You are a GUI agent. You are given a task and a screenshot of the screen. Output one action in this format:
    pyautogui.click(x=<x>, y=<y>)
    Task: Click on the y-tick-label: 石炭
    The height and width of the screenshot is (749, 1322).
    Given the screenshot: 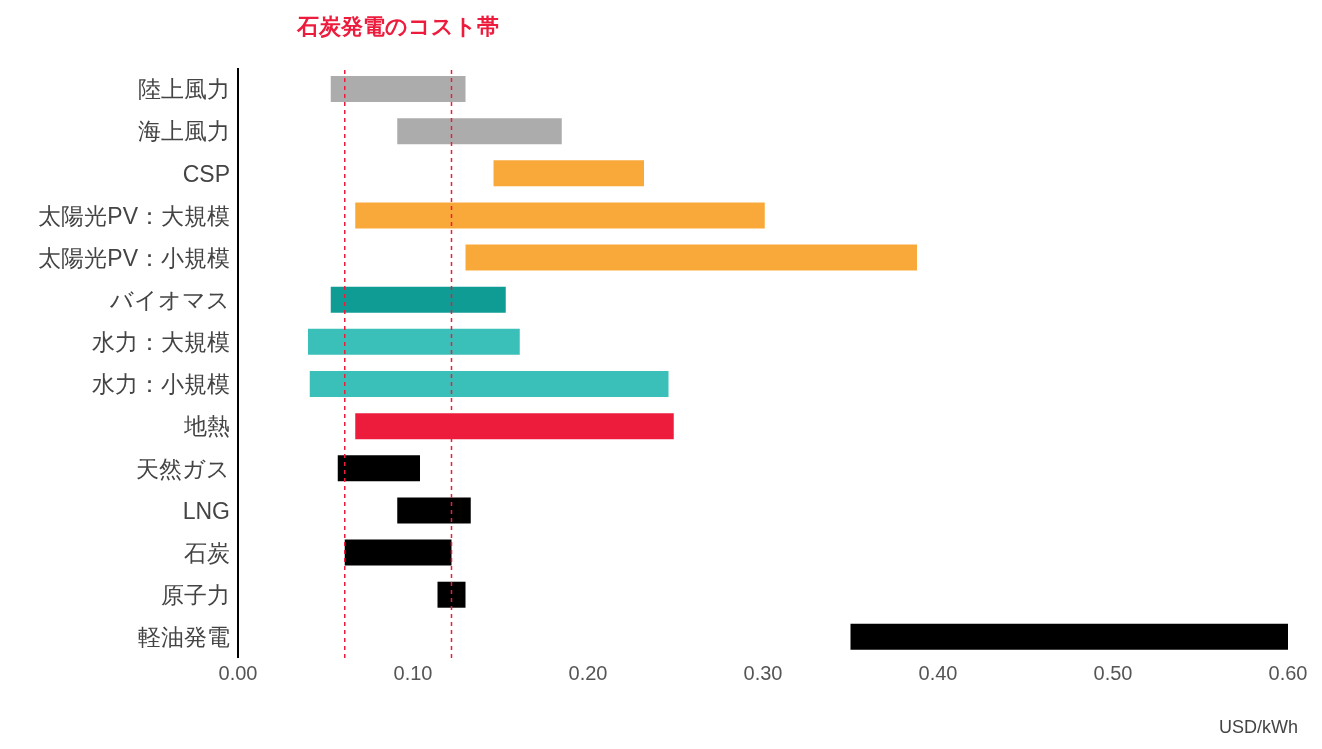 What is the action you would take?
    pyautogui.click(x=207, y=552)
    